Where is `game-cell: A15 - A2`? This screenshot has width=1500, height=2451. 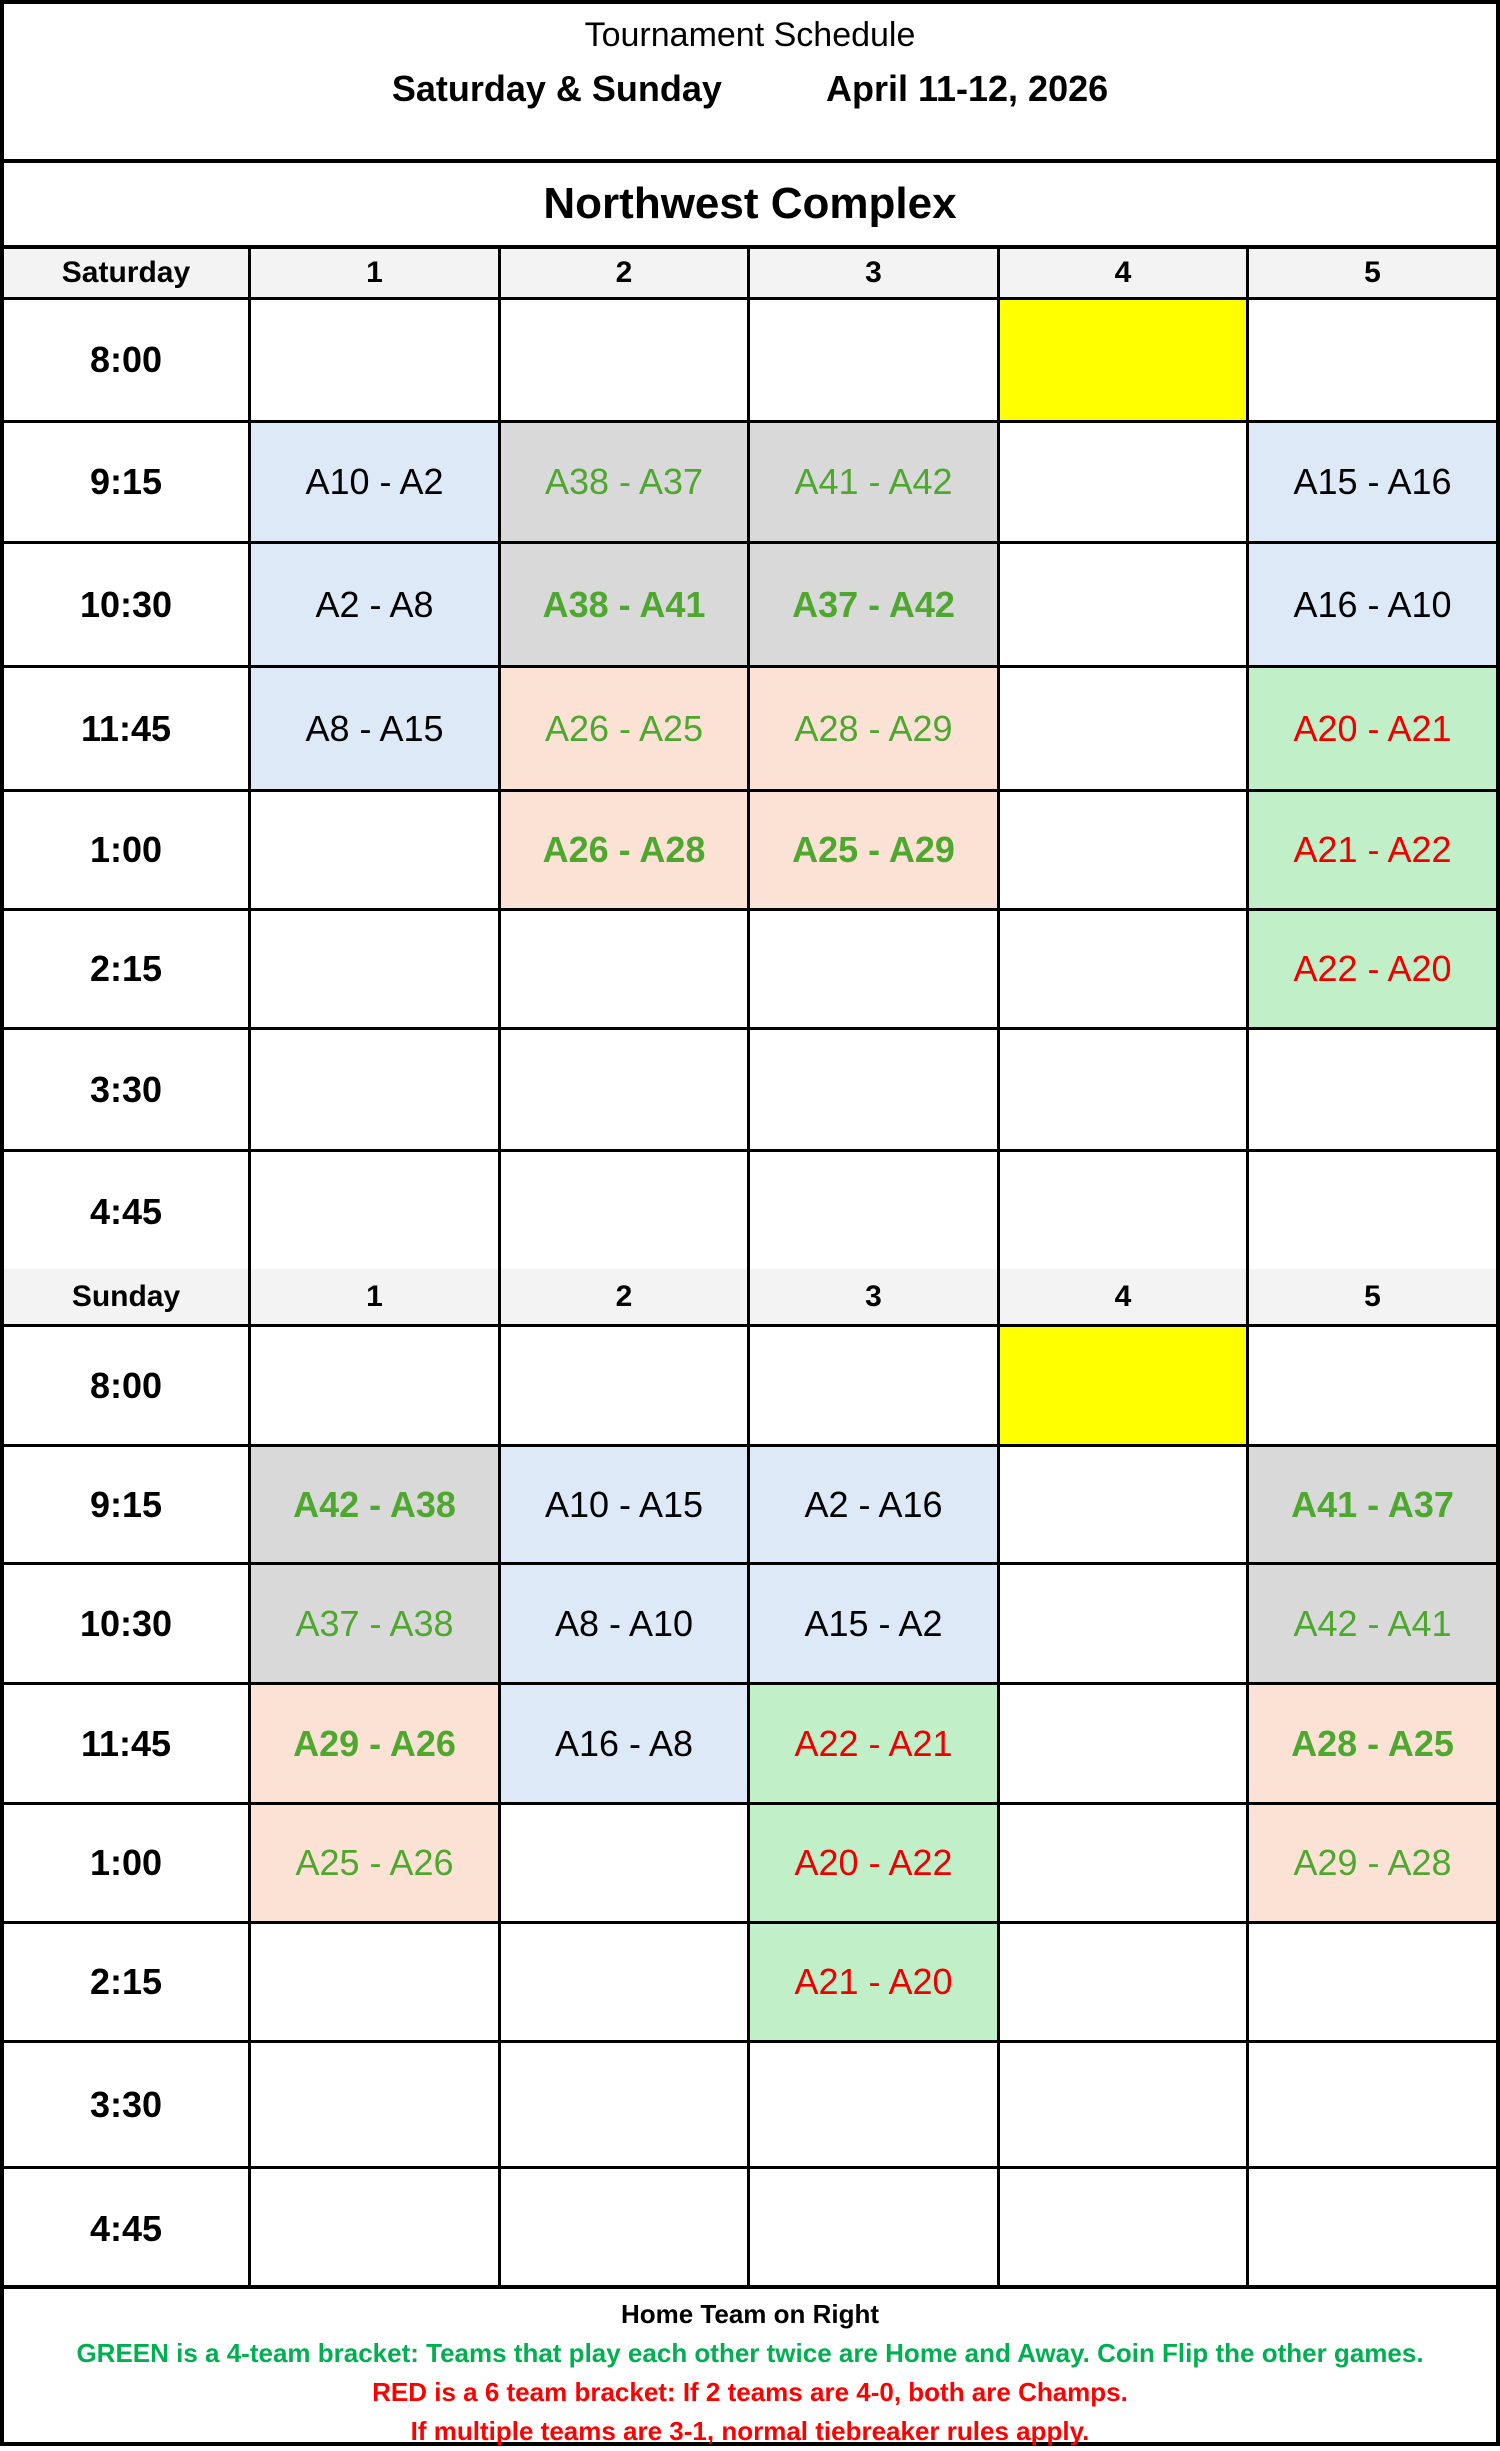
game-cell: A15 - A2 is located at coordinates (875, 1625).